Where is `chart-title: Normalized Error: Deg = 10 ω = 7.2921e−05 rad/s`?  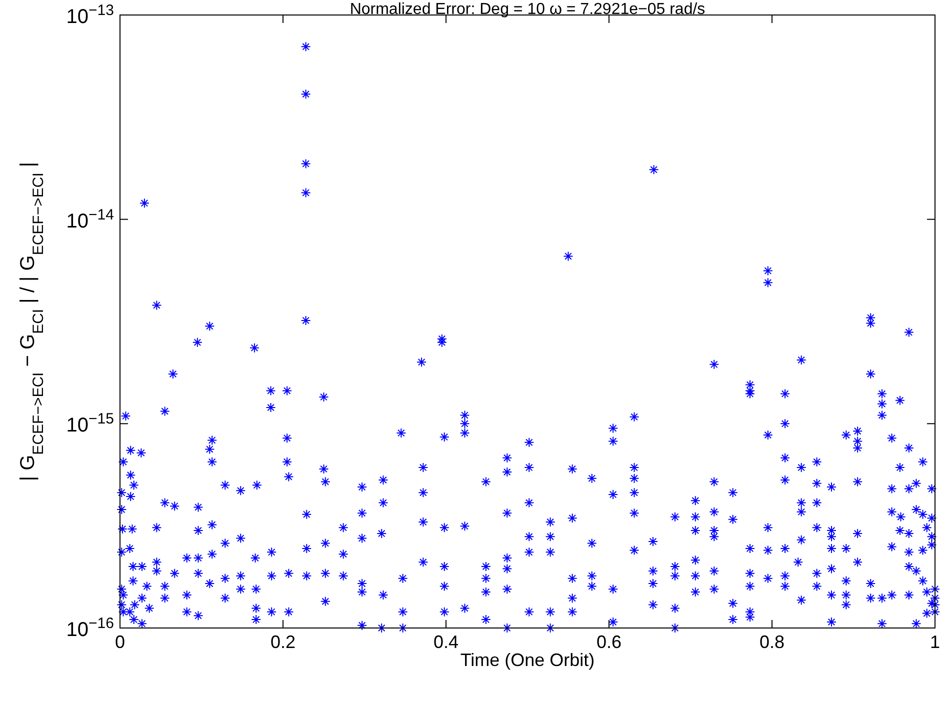
chart-title: Normalized Error: Deg = 10 ω = 7.2921e−05 rad/s is located at coordinates (528, 9).